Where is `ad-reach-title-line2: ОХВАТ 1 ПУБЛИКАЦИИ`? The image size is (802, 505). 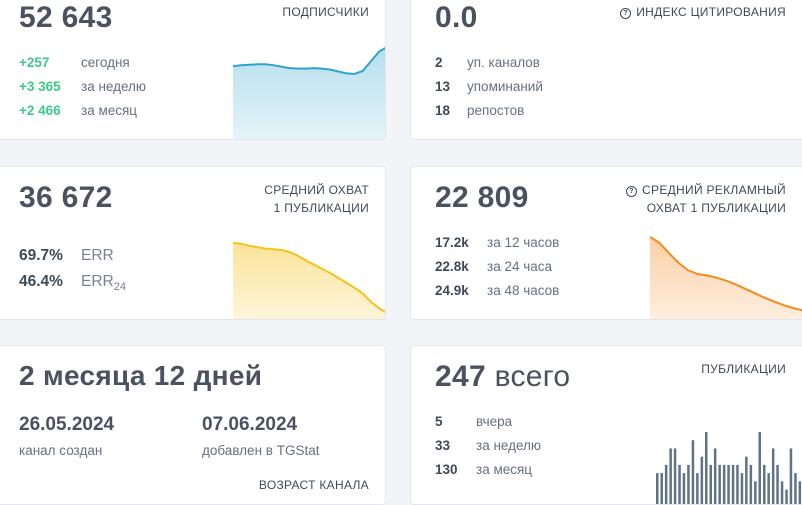
ad-reach-title-line2: ОХВАТ 1 ПУБЛИКАЦИИ is located at coordinates (716, 208).